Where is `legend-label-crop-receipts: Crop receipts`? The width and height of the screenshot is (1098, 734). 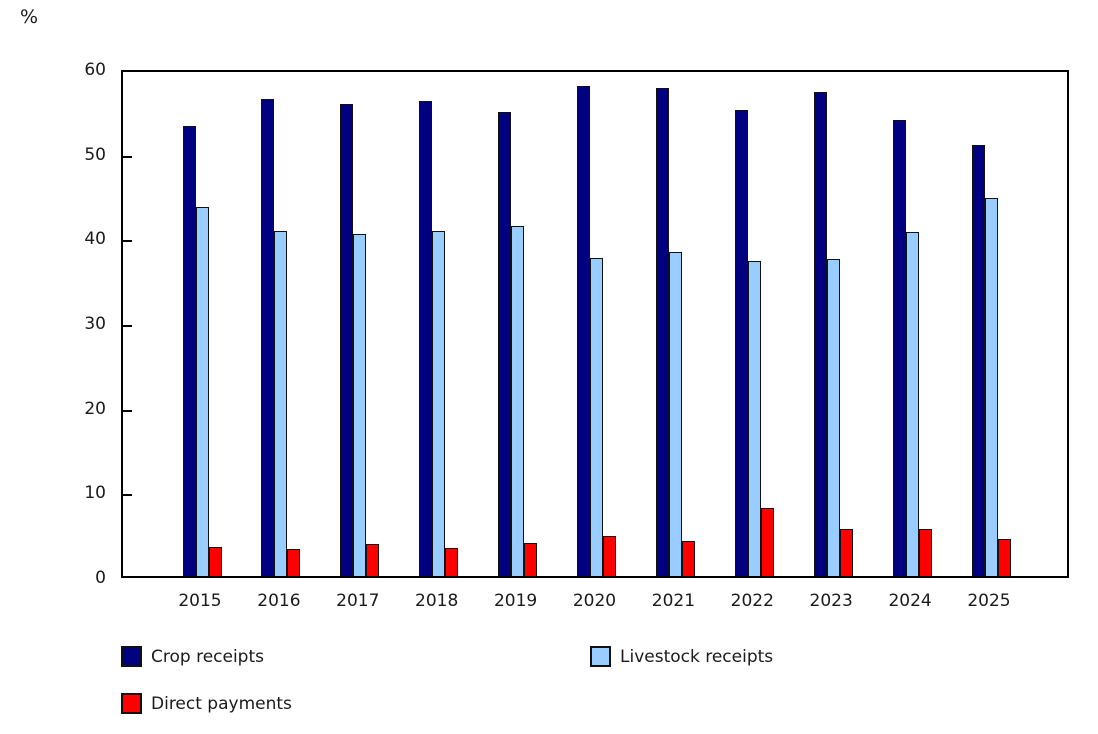 legend-label-crop-receipts: Crop receipts is located at coordinates (207, 656).